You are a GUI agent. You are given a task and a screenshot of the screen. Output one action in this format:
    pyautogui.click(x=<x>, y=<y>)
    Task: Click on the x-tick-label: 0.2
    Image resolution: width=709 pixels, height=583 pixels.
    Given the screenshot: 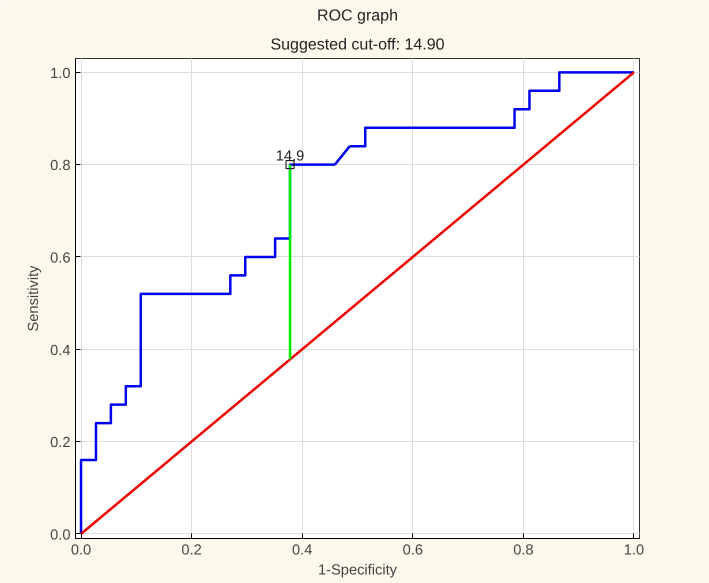 What is the action you would take?
    pyautogui.click(x=191, y=550)
    